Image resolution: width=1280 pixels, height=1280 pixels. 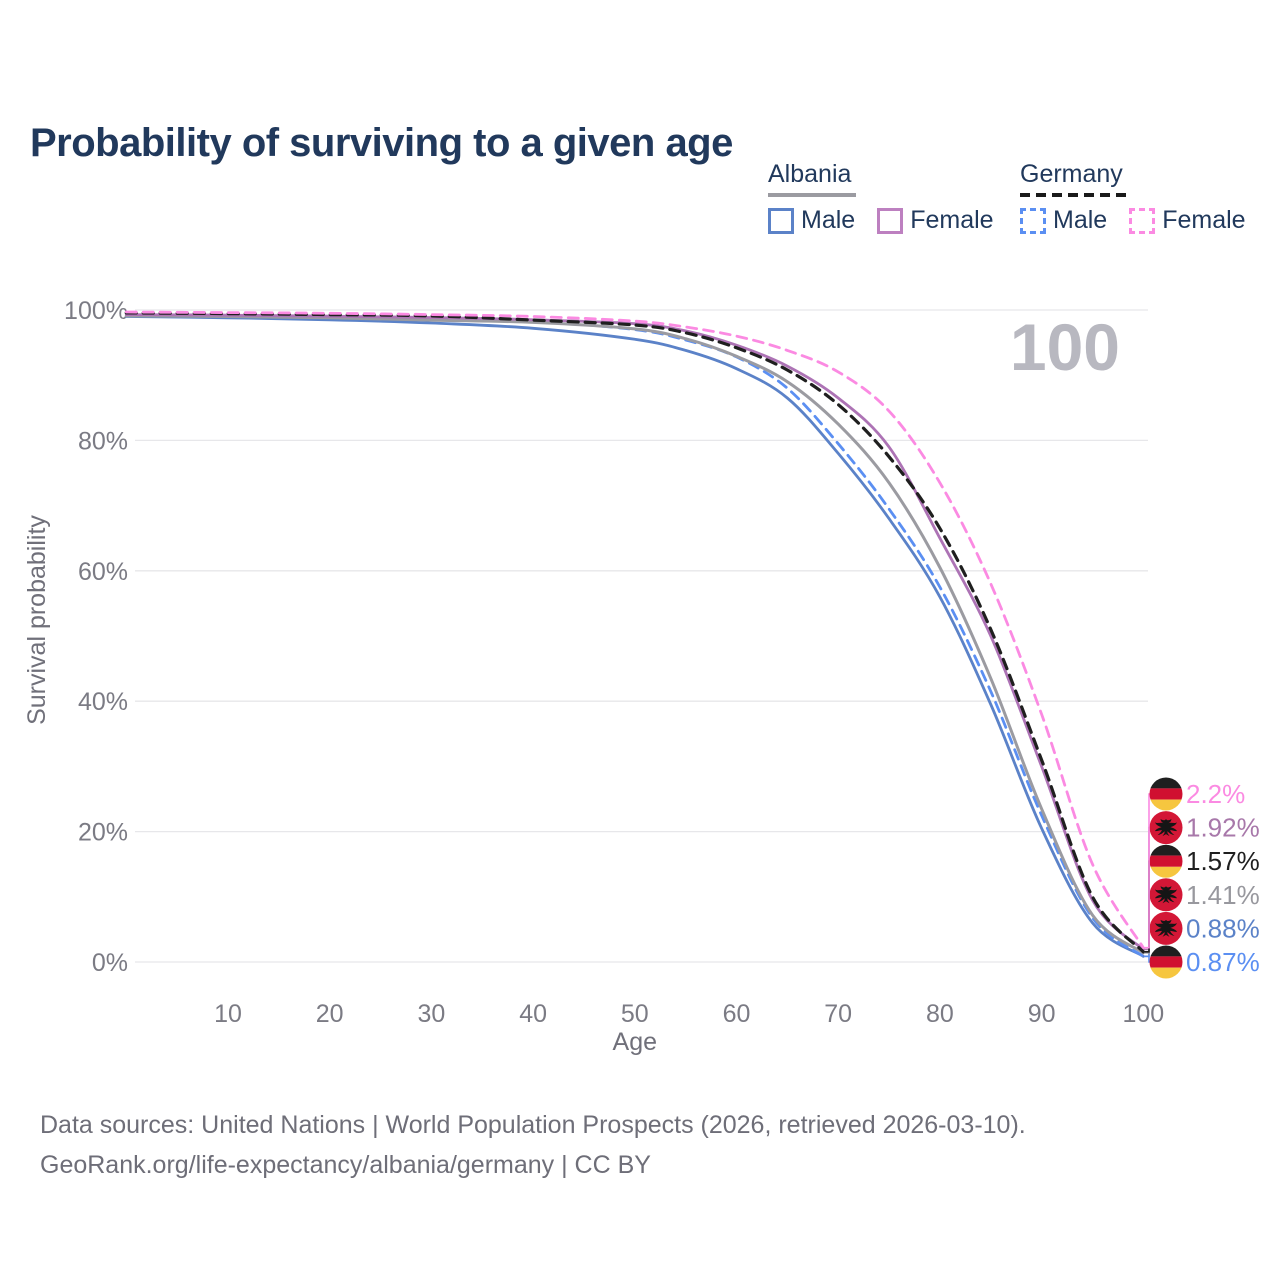 I want to click on y-tick-label: 0%, so click(x=110, y=963).